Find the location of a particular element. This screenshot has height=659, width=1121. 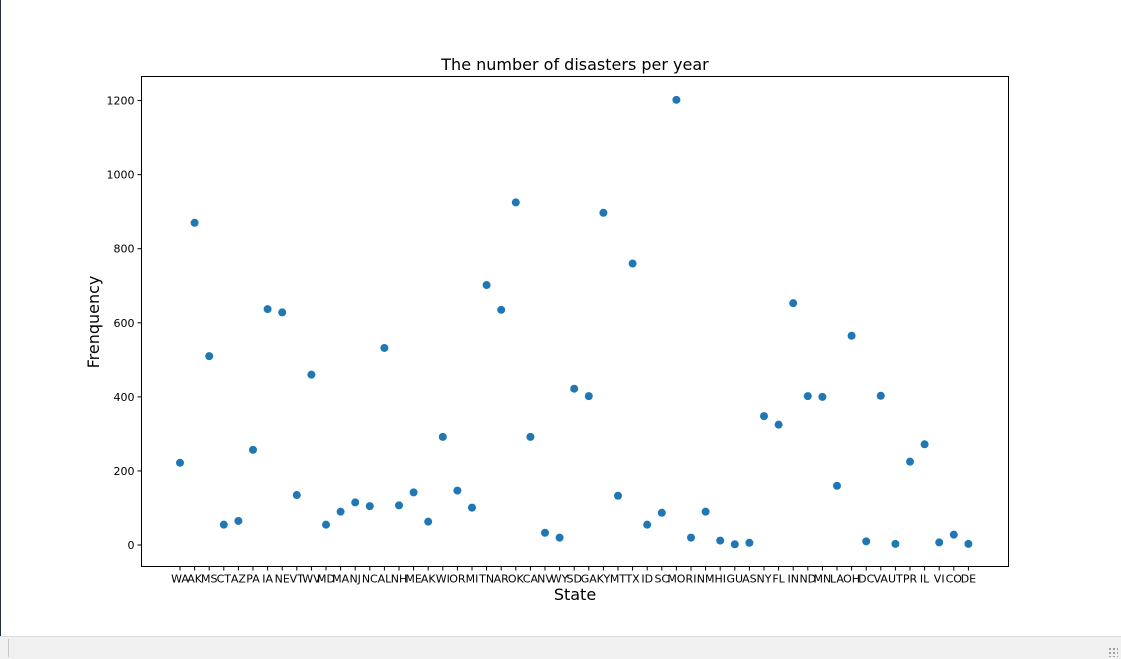

chart-title: The number of disasters per year is located at coordinates (574, 64).